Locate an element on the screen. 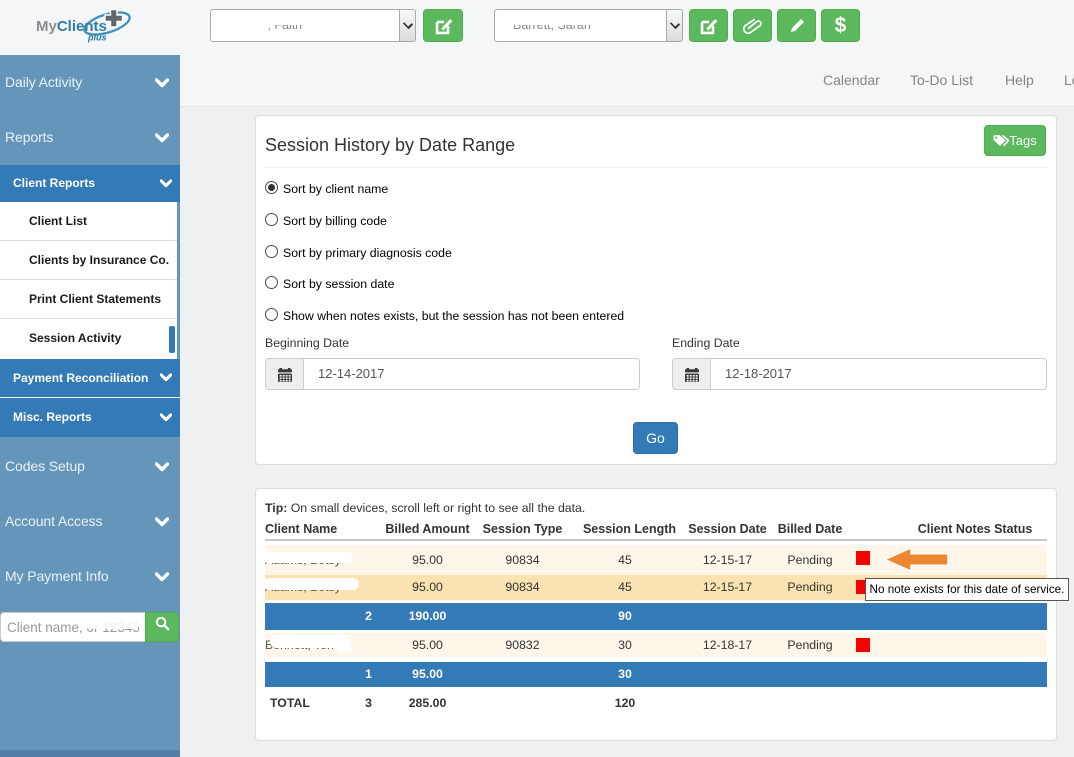 Image resolution: width=1074 pixels, height=757 pixels. svg-text: plus is located at coordinates (97, 38).